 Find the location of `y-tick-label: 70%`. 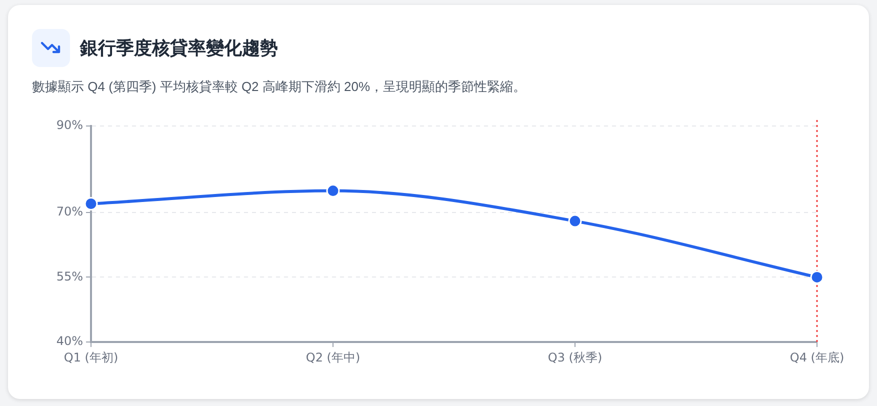

y-tick-label: 70% is located at coordinates (69, 211).